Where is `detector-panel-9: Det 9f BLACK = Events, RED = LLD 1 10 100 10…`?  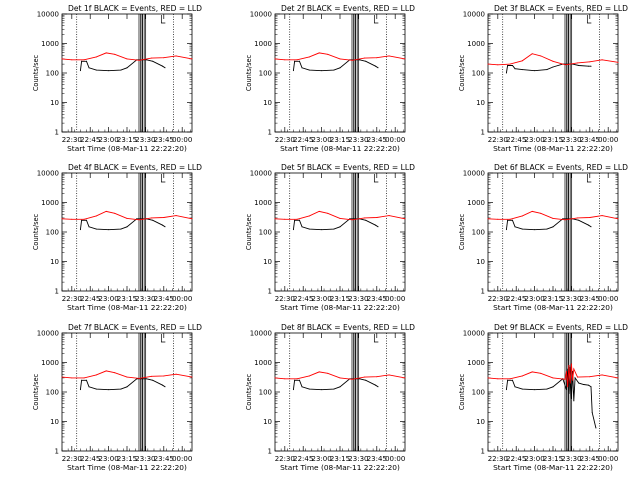 detector-panel-9: Det 9f BLACK = Events, RED = LLD 1 10 100 10… is located at coordinates (543, 397).